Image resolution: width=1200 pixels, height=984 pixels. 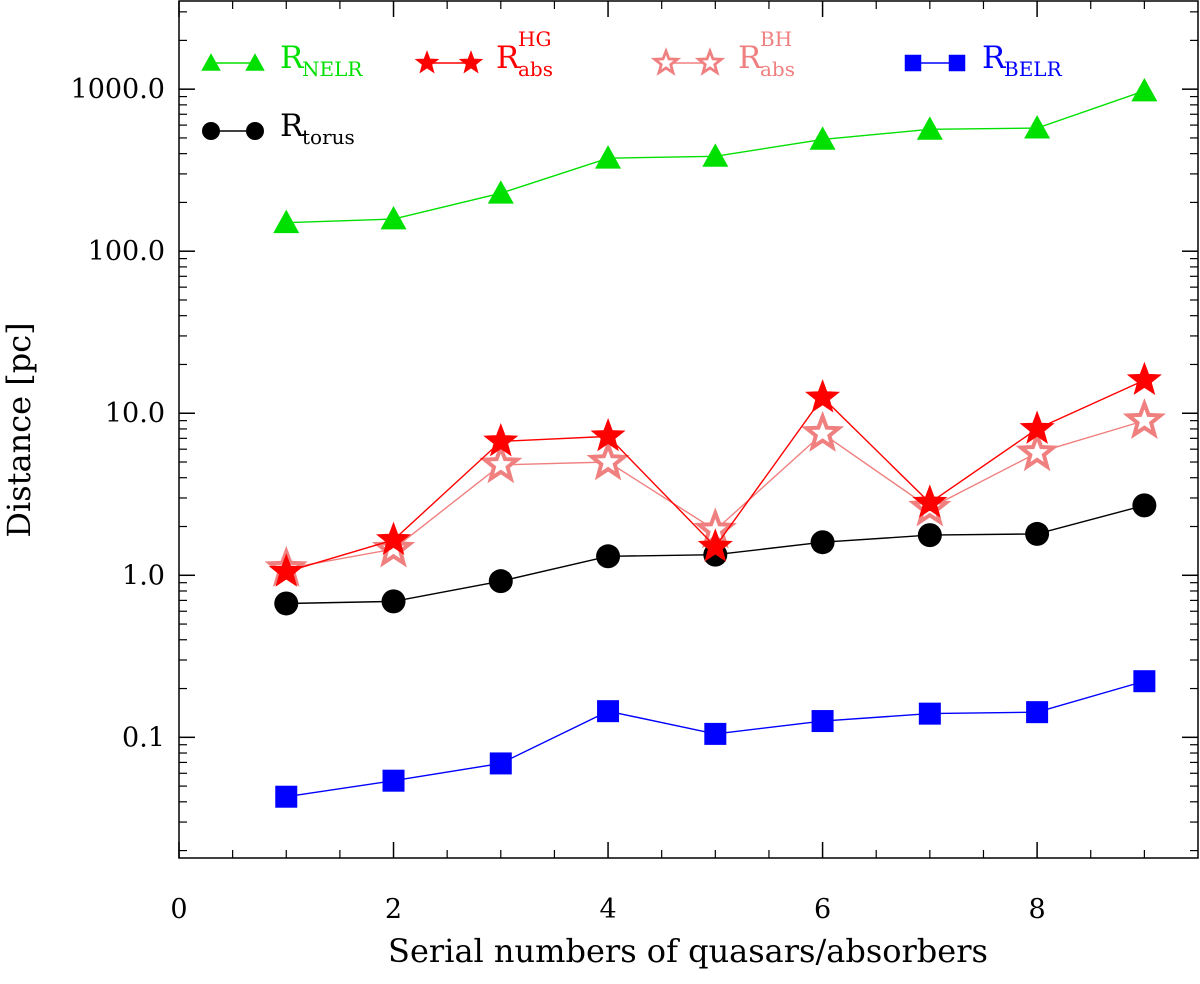 What do you see at coordinates (1033, 69) in the screenshot?
I see `legend-subscript: BELR` at bounding box center [1033, 69].